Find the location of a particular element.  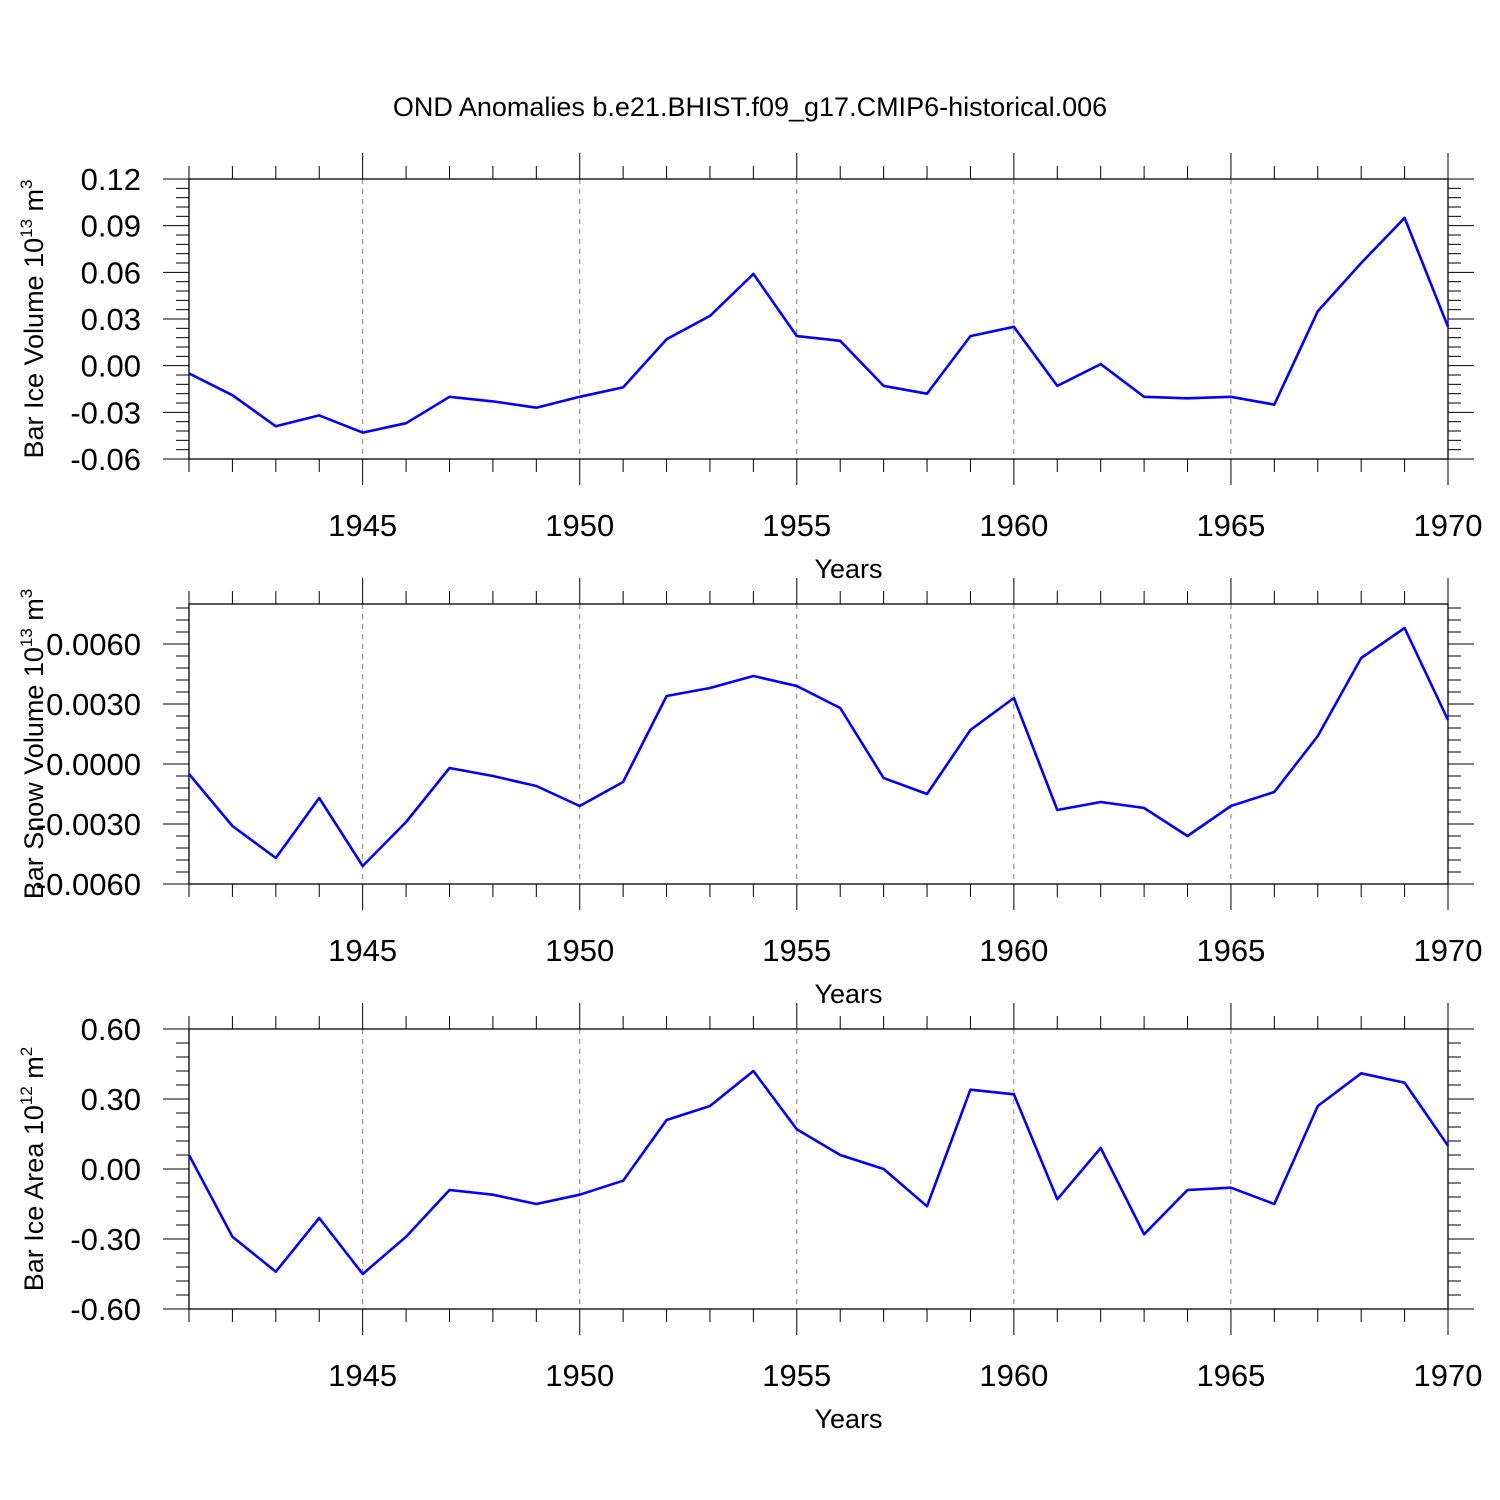

y-tick-label: -0.30 is located at coordinates (105, 1239).